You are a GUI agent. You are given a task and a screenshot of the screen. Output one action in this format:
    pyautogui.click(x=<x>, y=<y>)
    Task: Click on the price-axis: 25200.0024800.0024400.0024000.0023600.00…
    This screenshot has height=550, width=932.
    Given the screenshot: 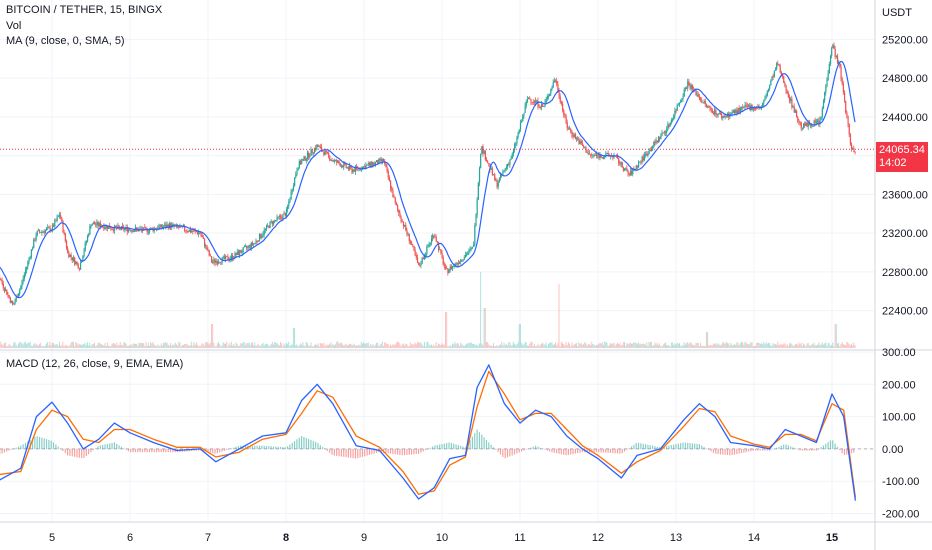 What is the action you would take?
    pyautogui.click(x=905, y=175)
    